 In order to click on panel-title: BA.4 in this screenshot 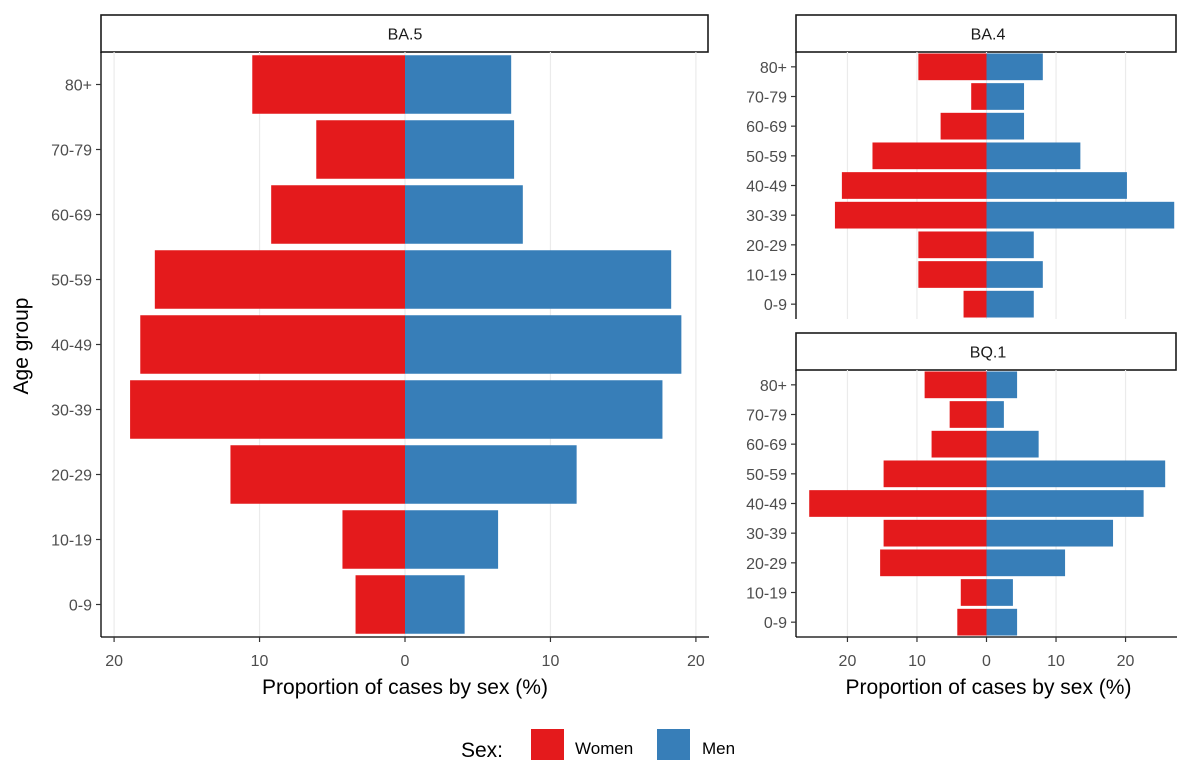, I will do `click(988, 35)`.